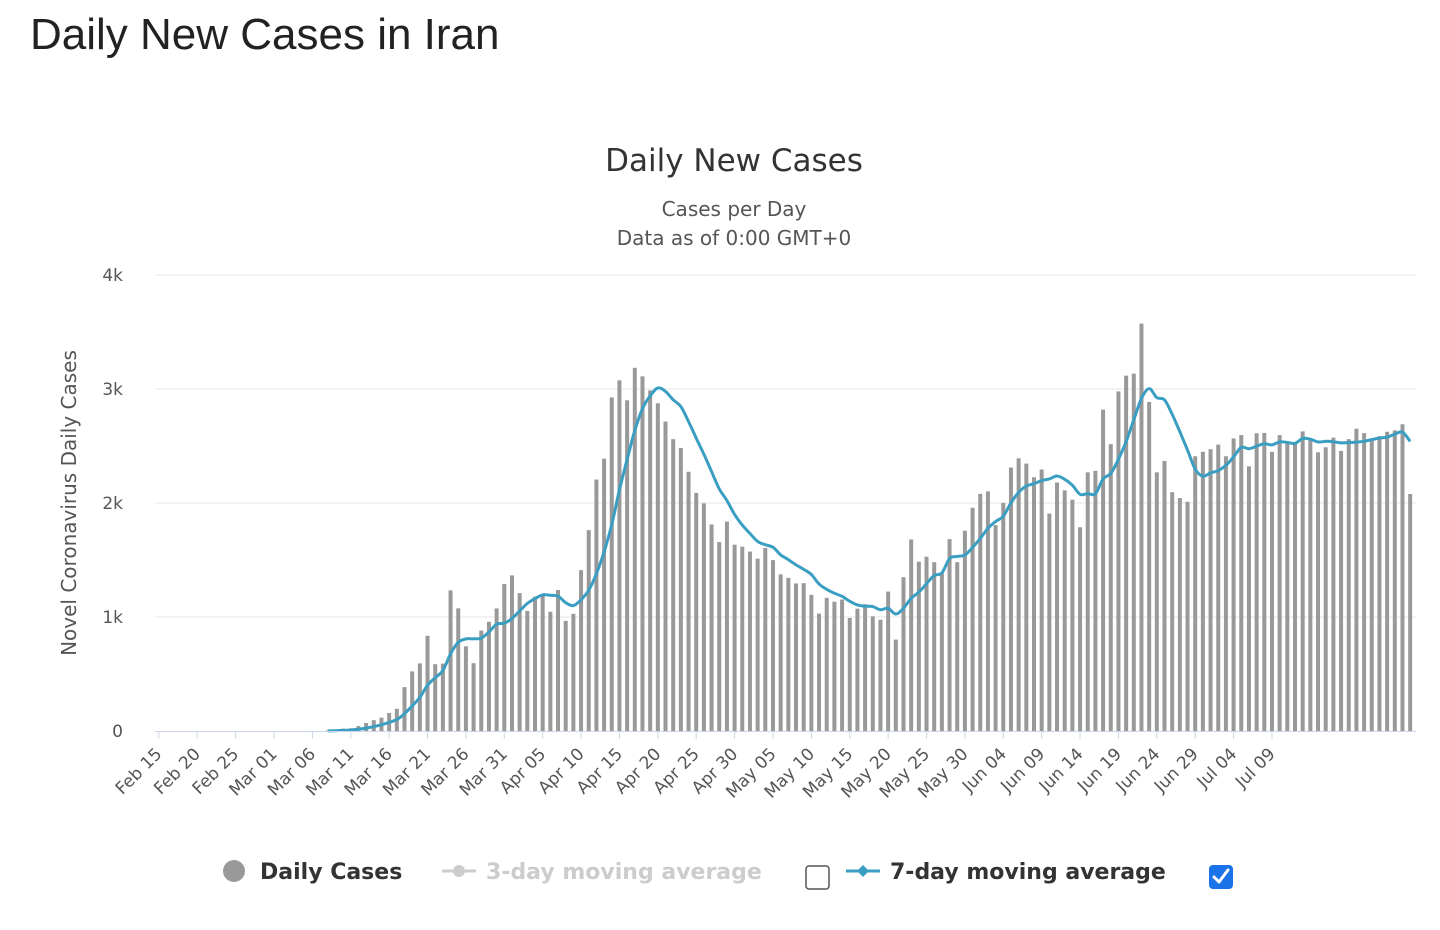 This screenshot has height=930, width=1440. Describe the element at coordinates (1006, 872) in the screenshot. I see `legend-item-ma7: 7-day moving average` at that location.